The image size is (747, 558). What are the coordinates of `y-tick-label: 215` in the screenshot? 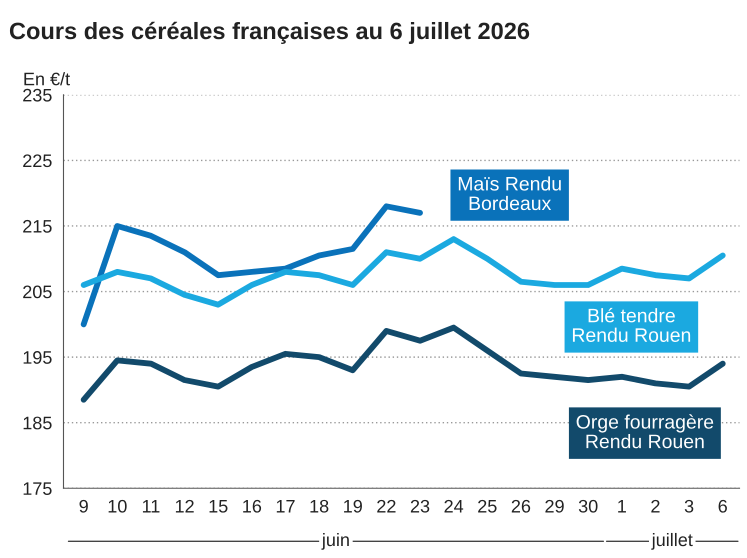 It's located at (37, 226).